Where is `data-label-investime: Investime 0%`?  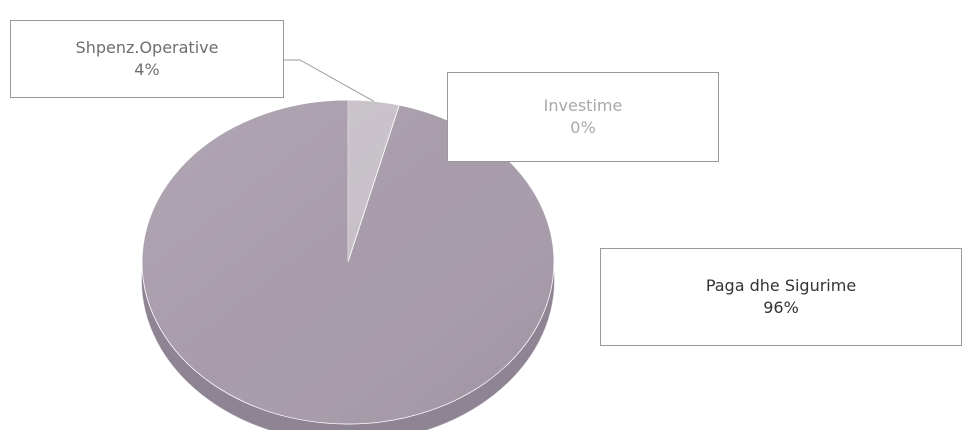 data-label-investime: Investime 0% is located at coordinates (583, 117).